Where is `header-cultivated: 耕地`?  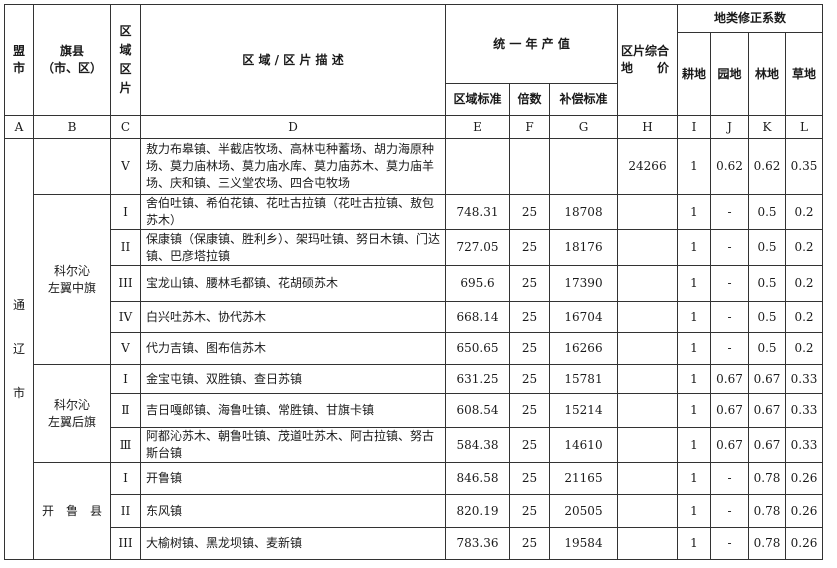
header-cultivated: 耕地 is located at coordinates (694, 74).